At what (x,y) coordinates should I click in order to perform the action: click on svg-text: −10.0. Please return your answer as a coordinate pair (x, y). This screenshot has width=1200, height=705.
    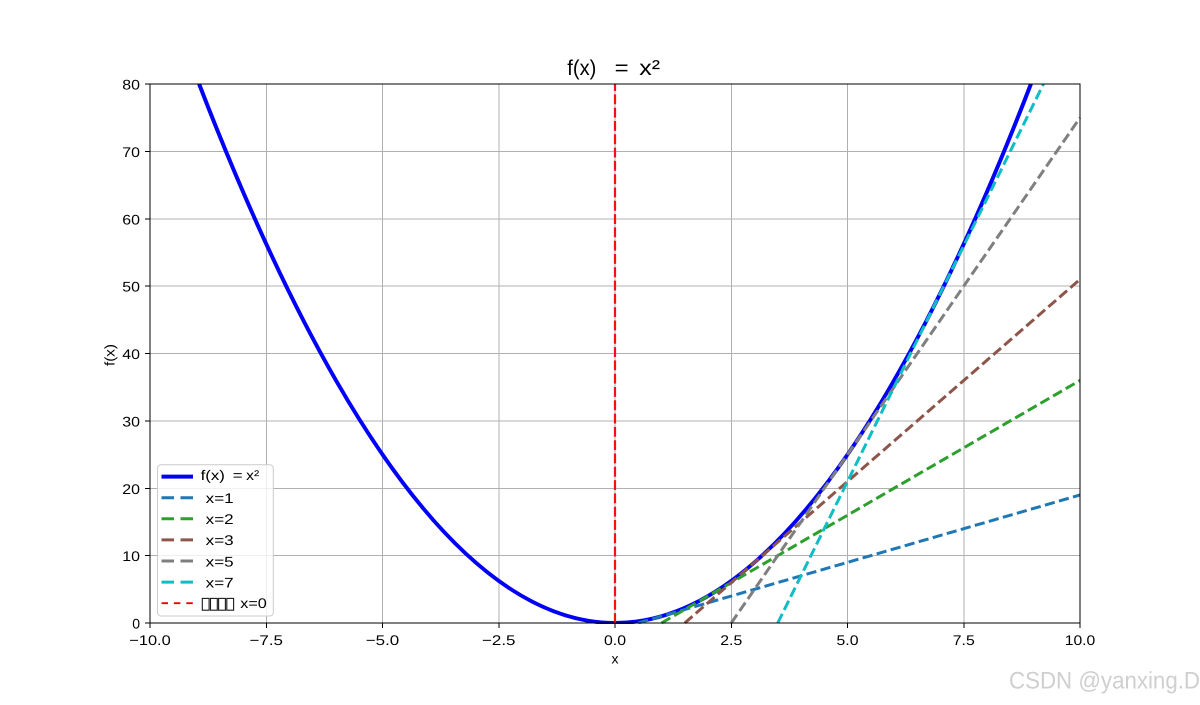
    Looking at the image, I should click on (150, 640).